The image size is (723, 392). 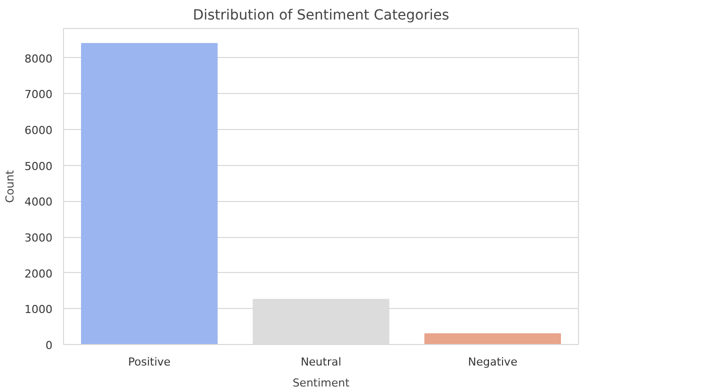 What do you see at coordinates (38, 95) in the screenshot?
I see `y-tick-label: 7000` at bounding box center [38, 95].